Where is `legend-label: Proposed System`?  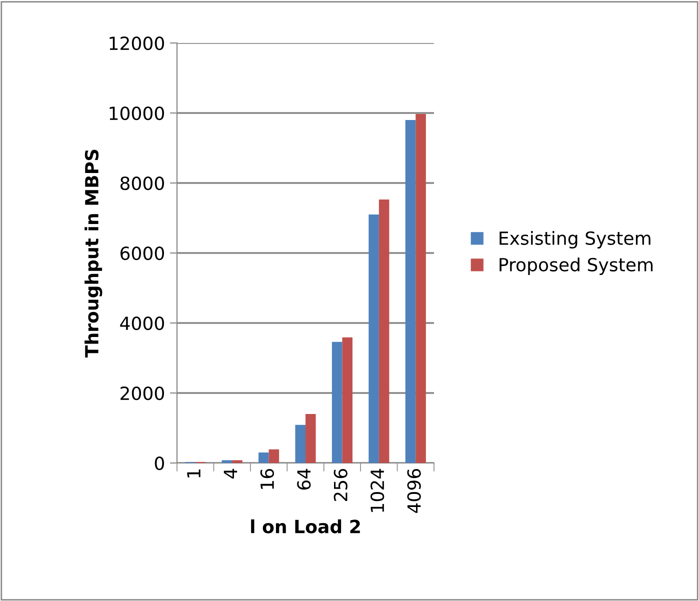
legend-label: Proposed System is located at coordinates (576, 266).